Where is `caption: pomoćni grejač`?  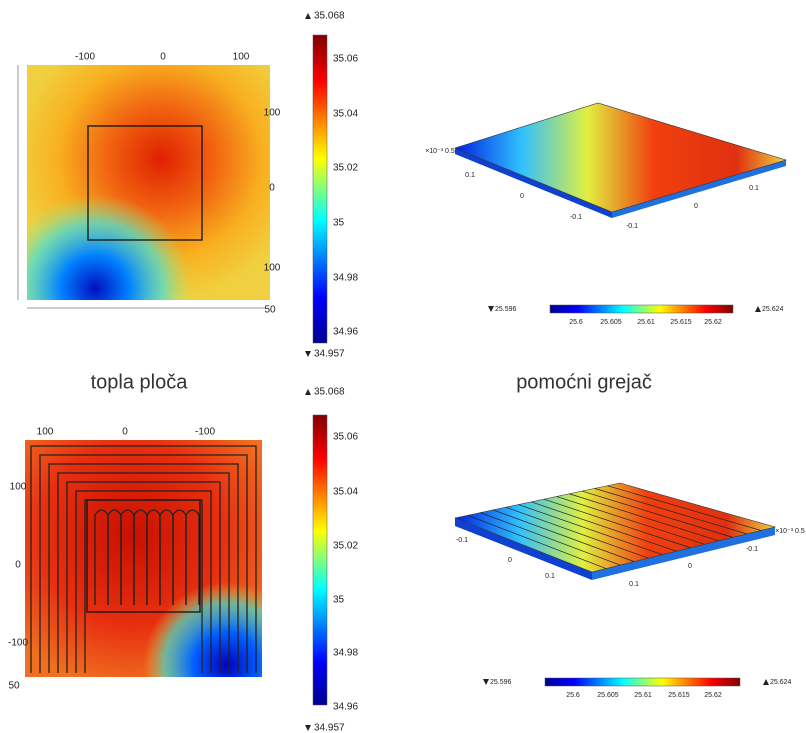 caption: pomoćni grejač is located at coordinates (584, 382).